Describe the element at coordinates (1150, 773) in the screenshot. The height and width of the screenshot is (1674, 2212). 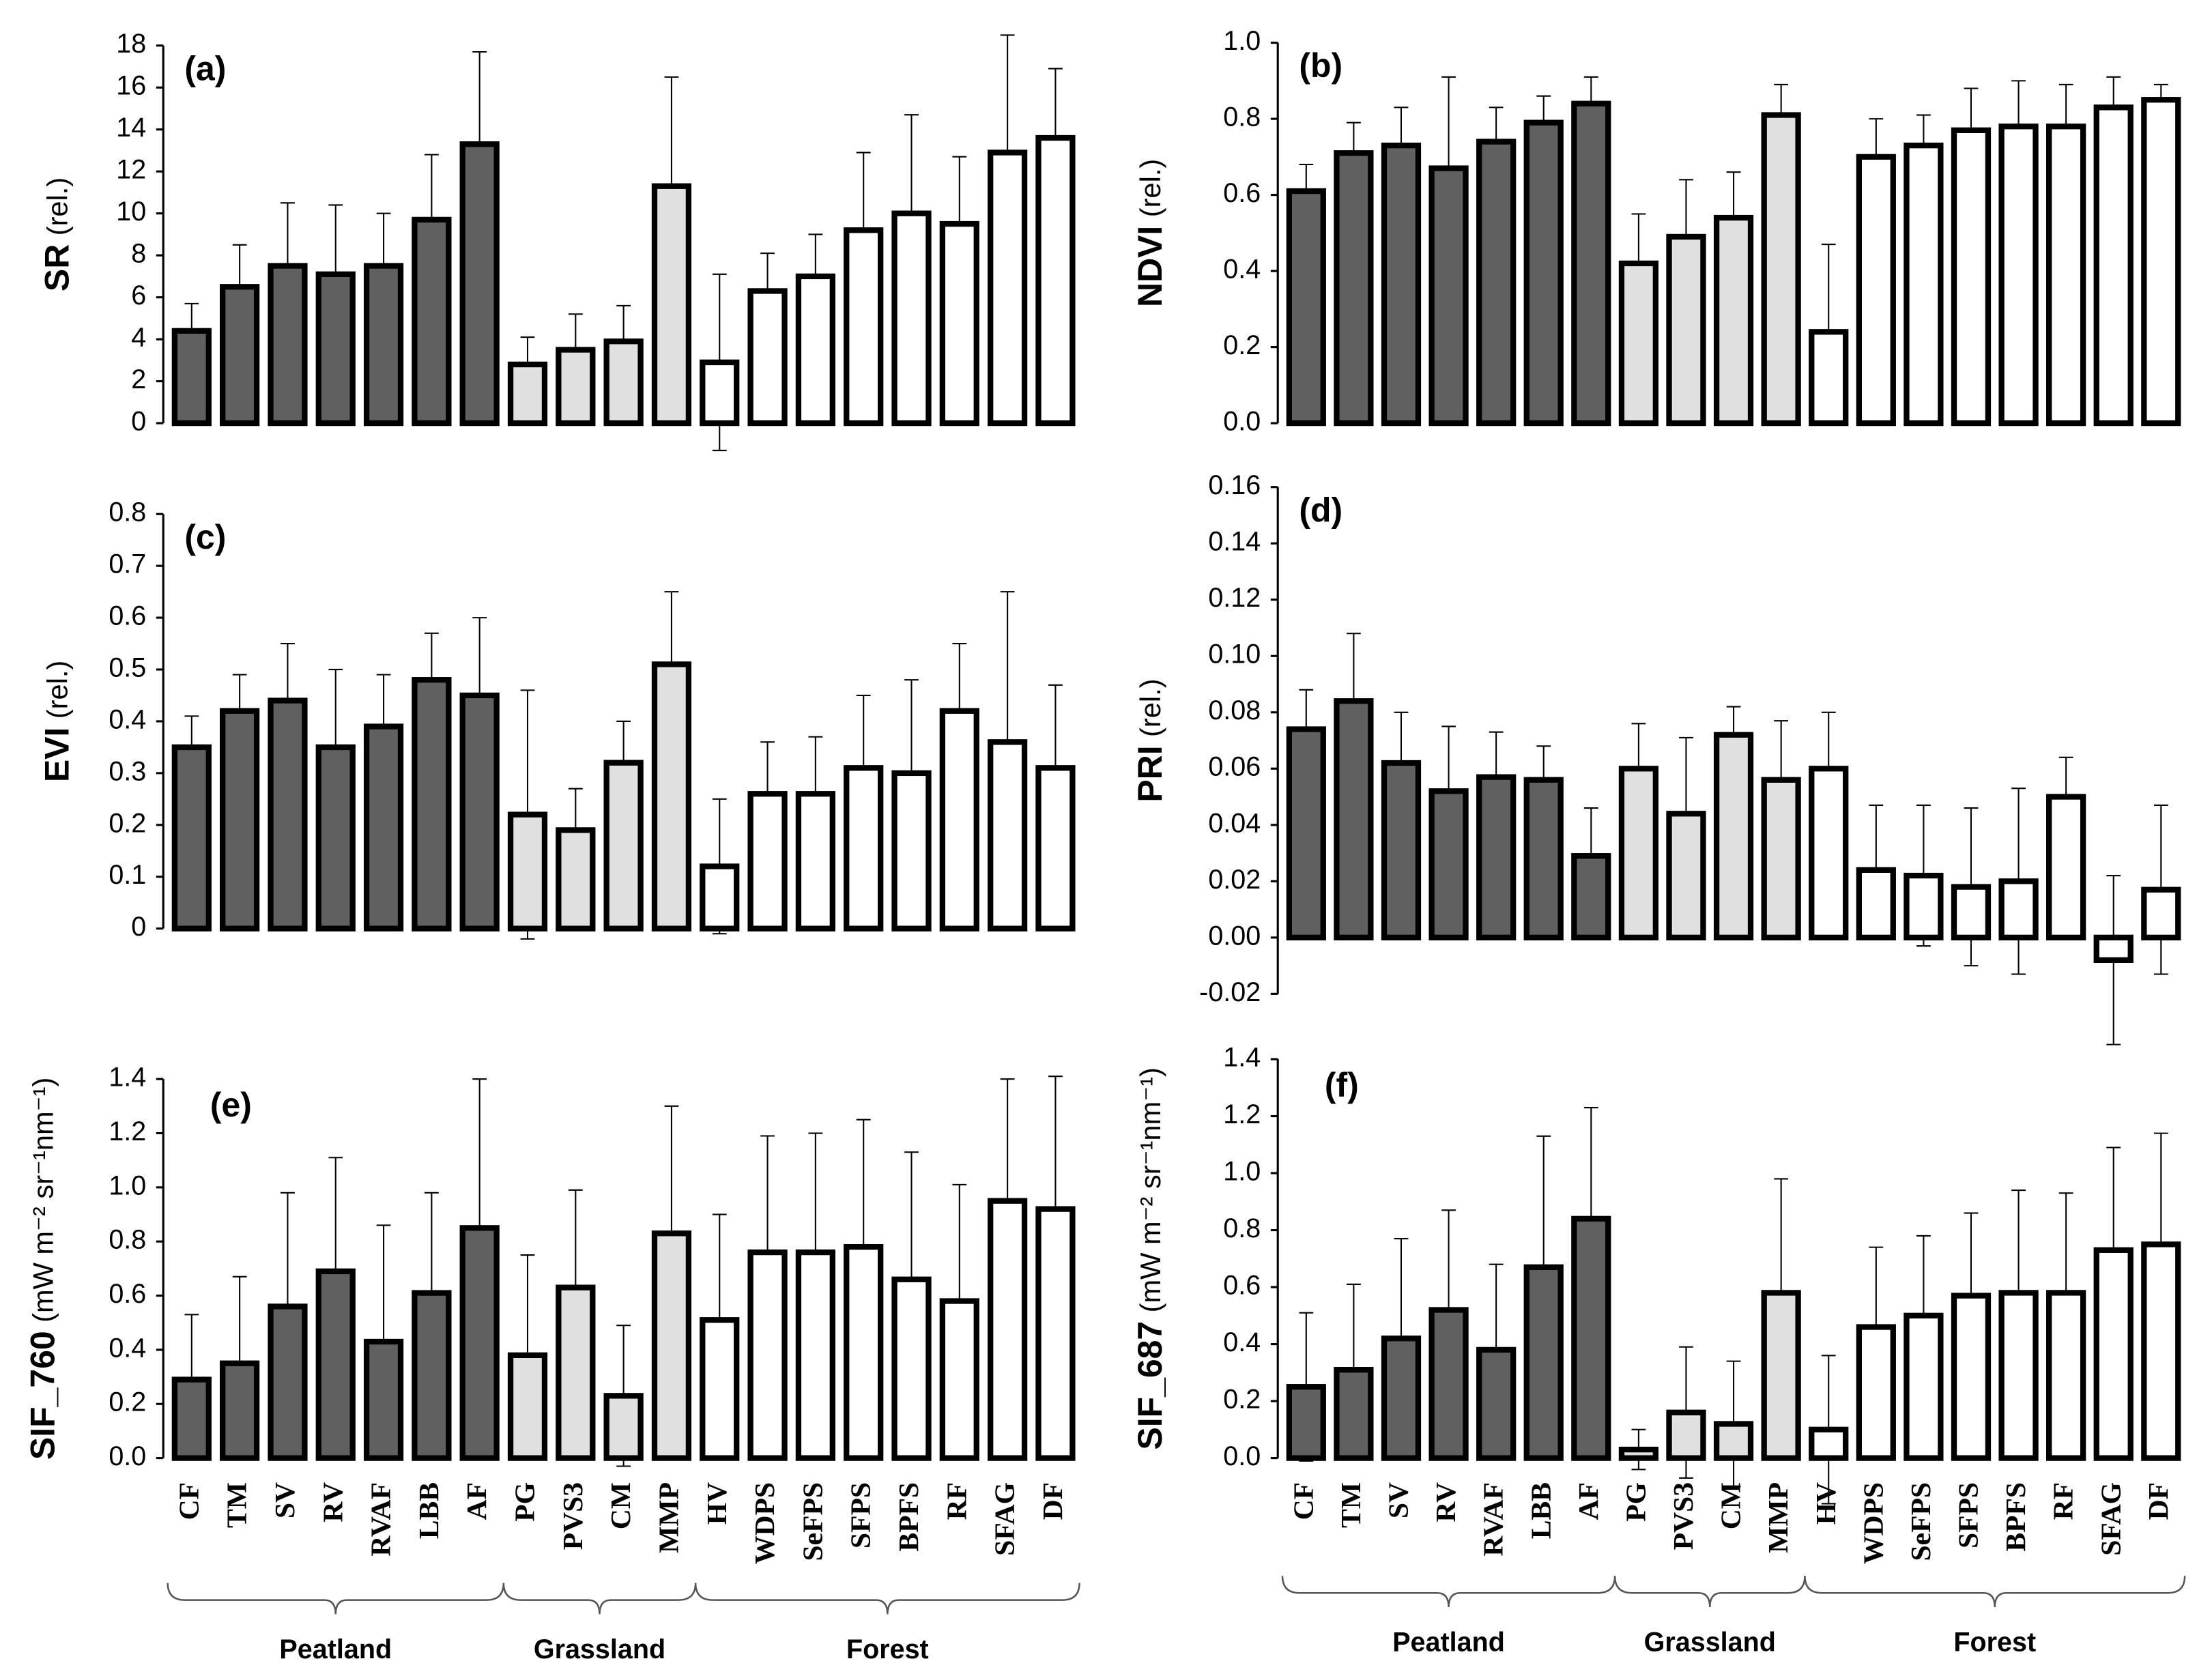
I see `y-label-name: PRI` at that location.